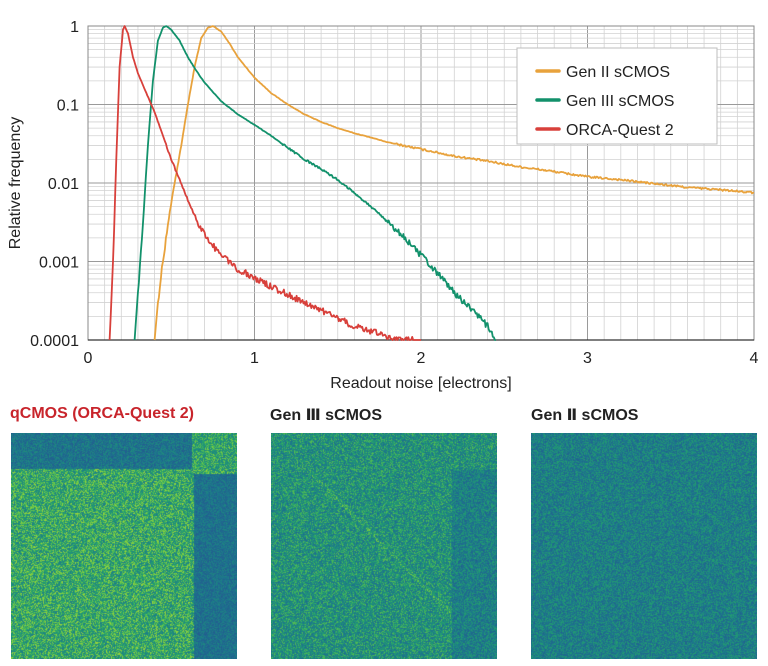  What do you see at coordinates (644, 546) in the screenshot?
I see `noise-map-gen2` at bounding box center [644, 546].